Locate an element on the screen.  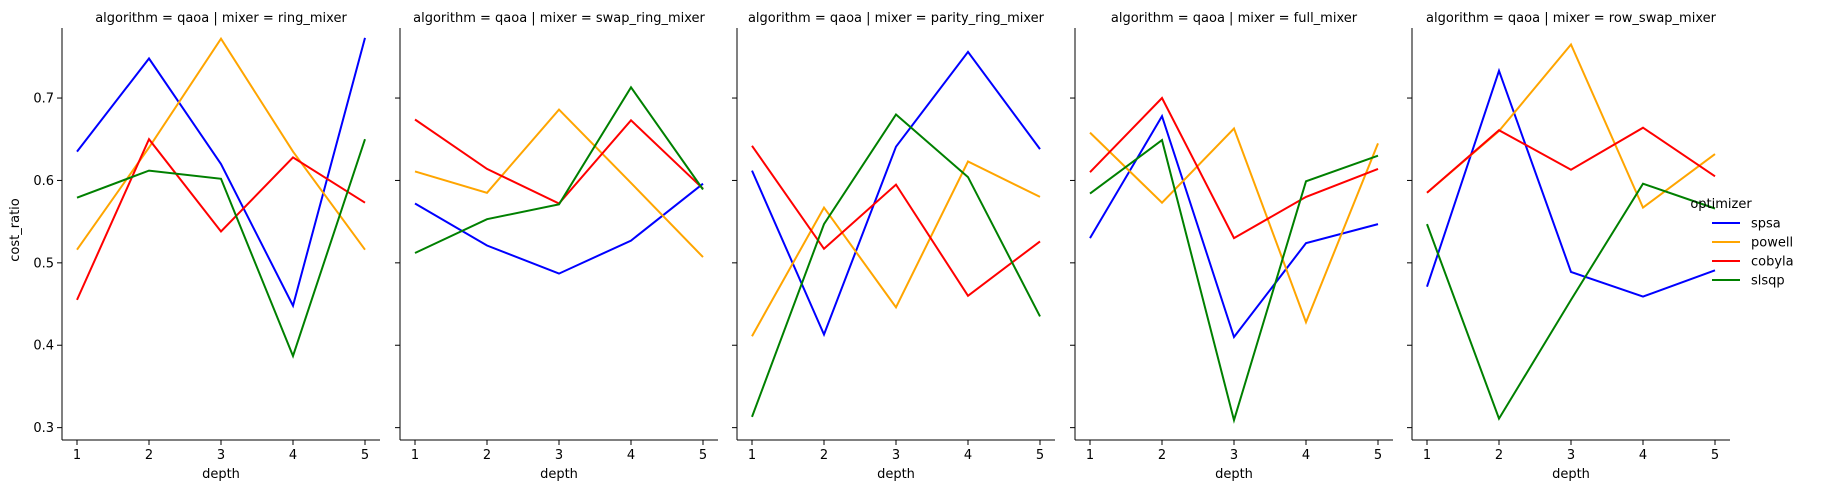
y-tick-label: 0.3 is located at coordinates (43, 428).